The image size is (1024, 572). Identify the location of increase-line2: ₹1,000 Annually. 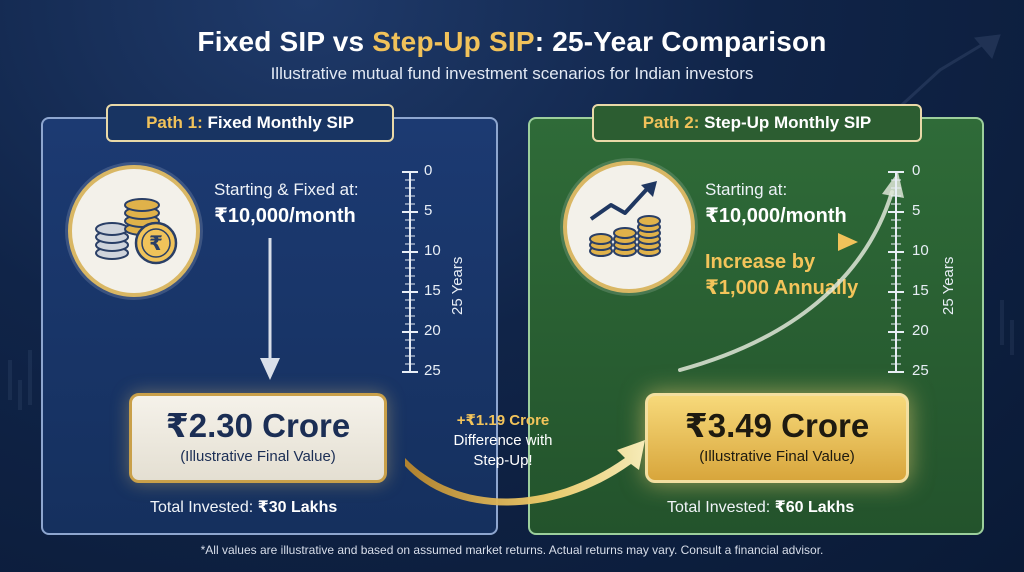
(782, 288).